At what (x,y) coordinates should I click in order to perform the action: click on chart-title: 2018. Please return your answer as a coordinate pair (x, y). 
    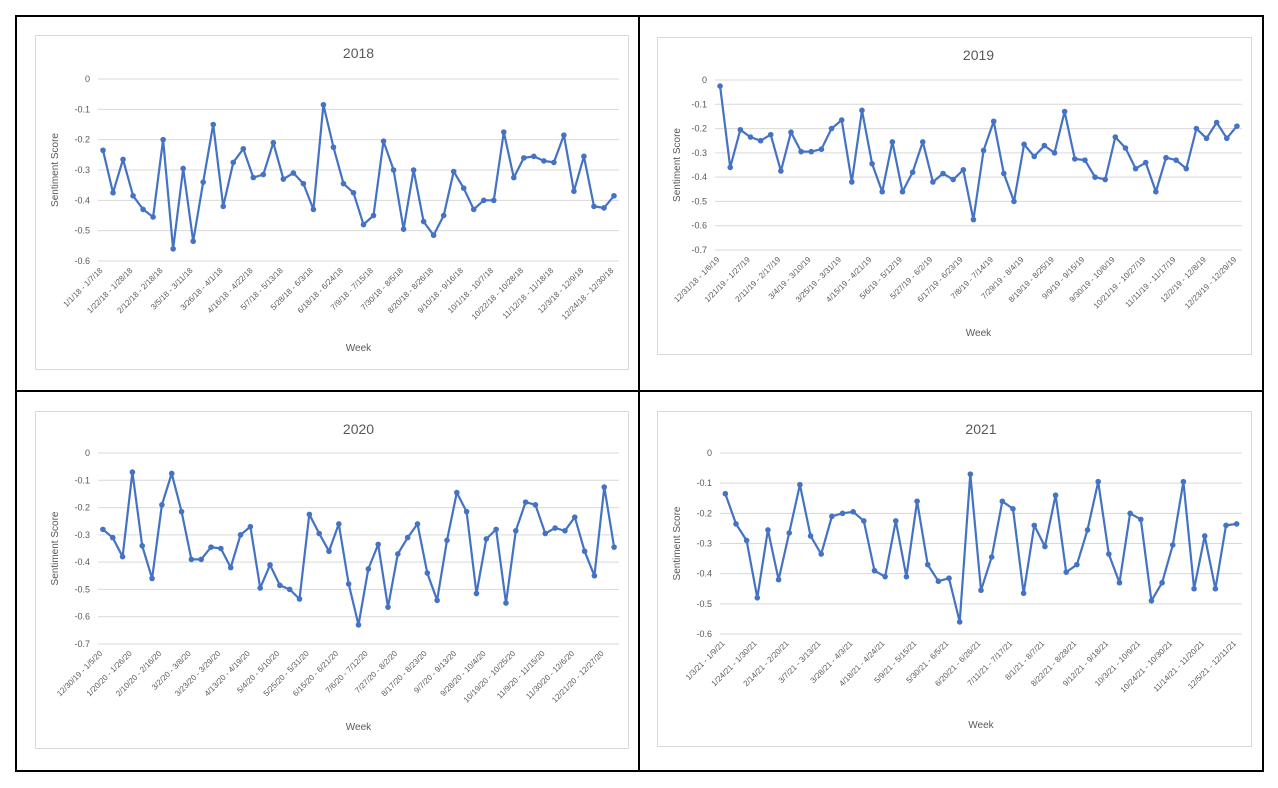
    Looking at the image, I should click on (358, 53).